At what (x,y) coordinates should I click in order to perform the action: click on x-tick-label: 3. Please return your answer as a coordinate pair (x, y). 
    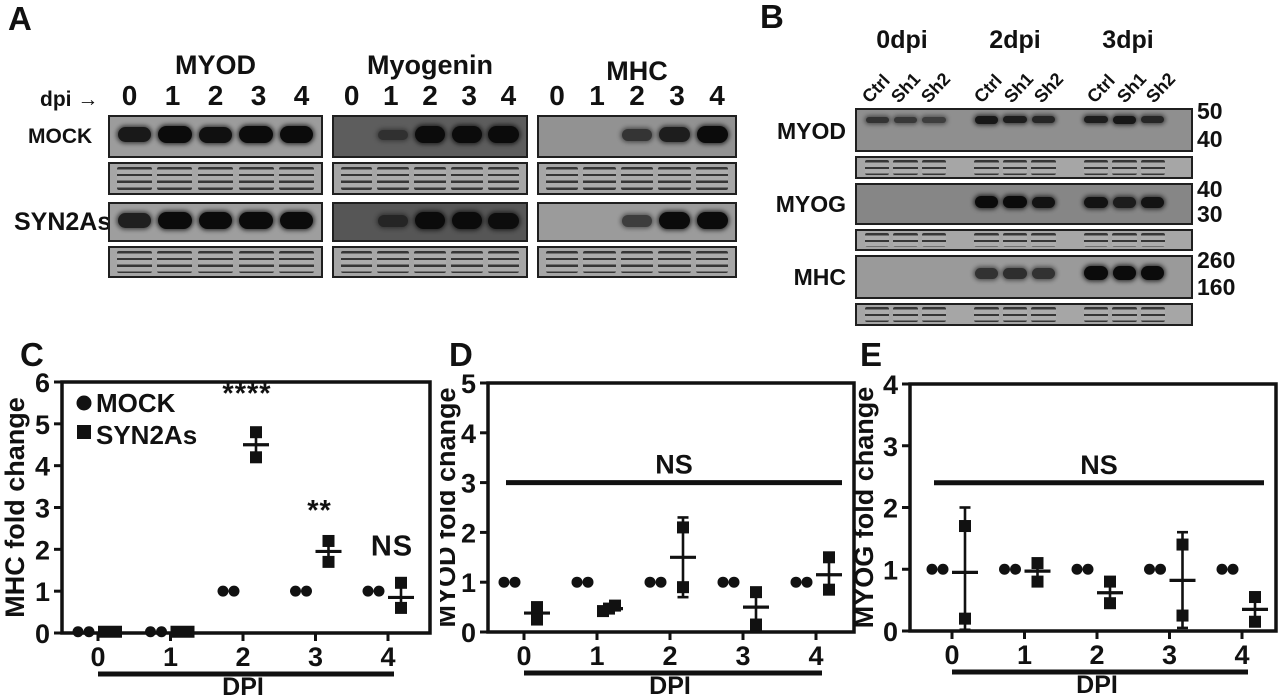
    Looking at the image, I should click on (742, 656).